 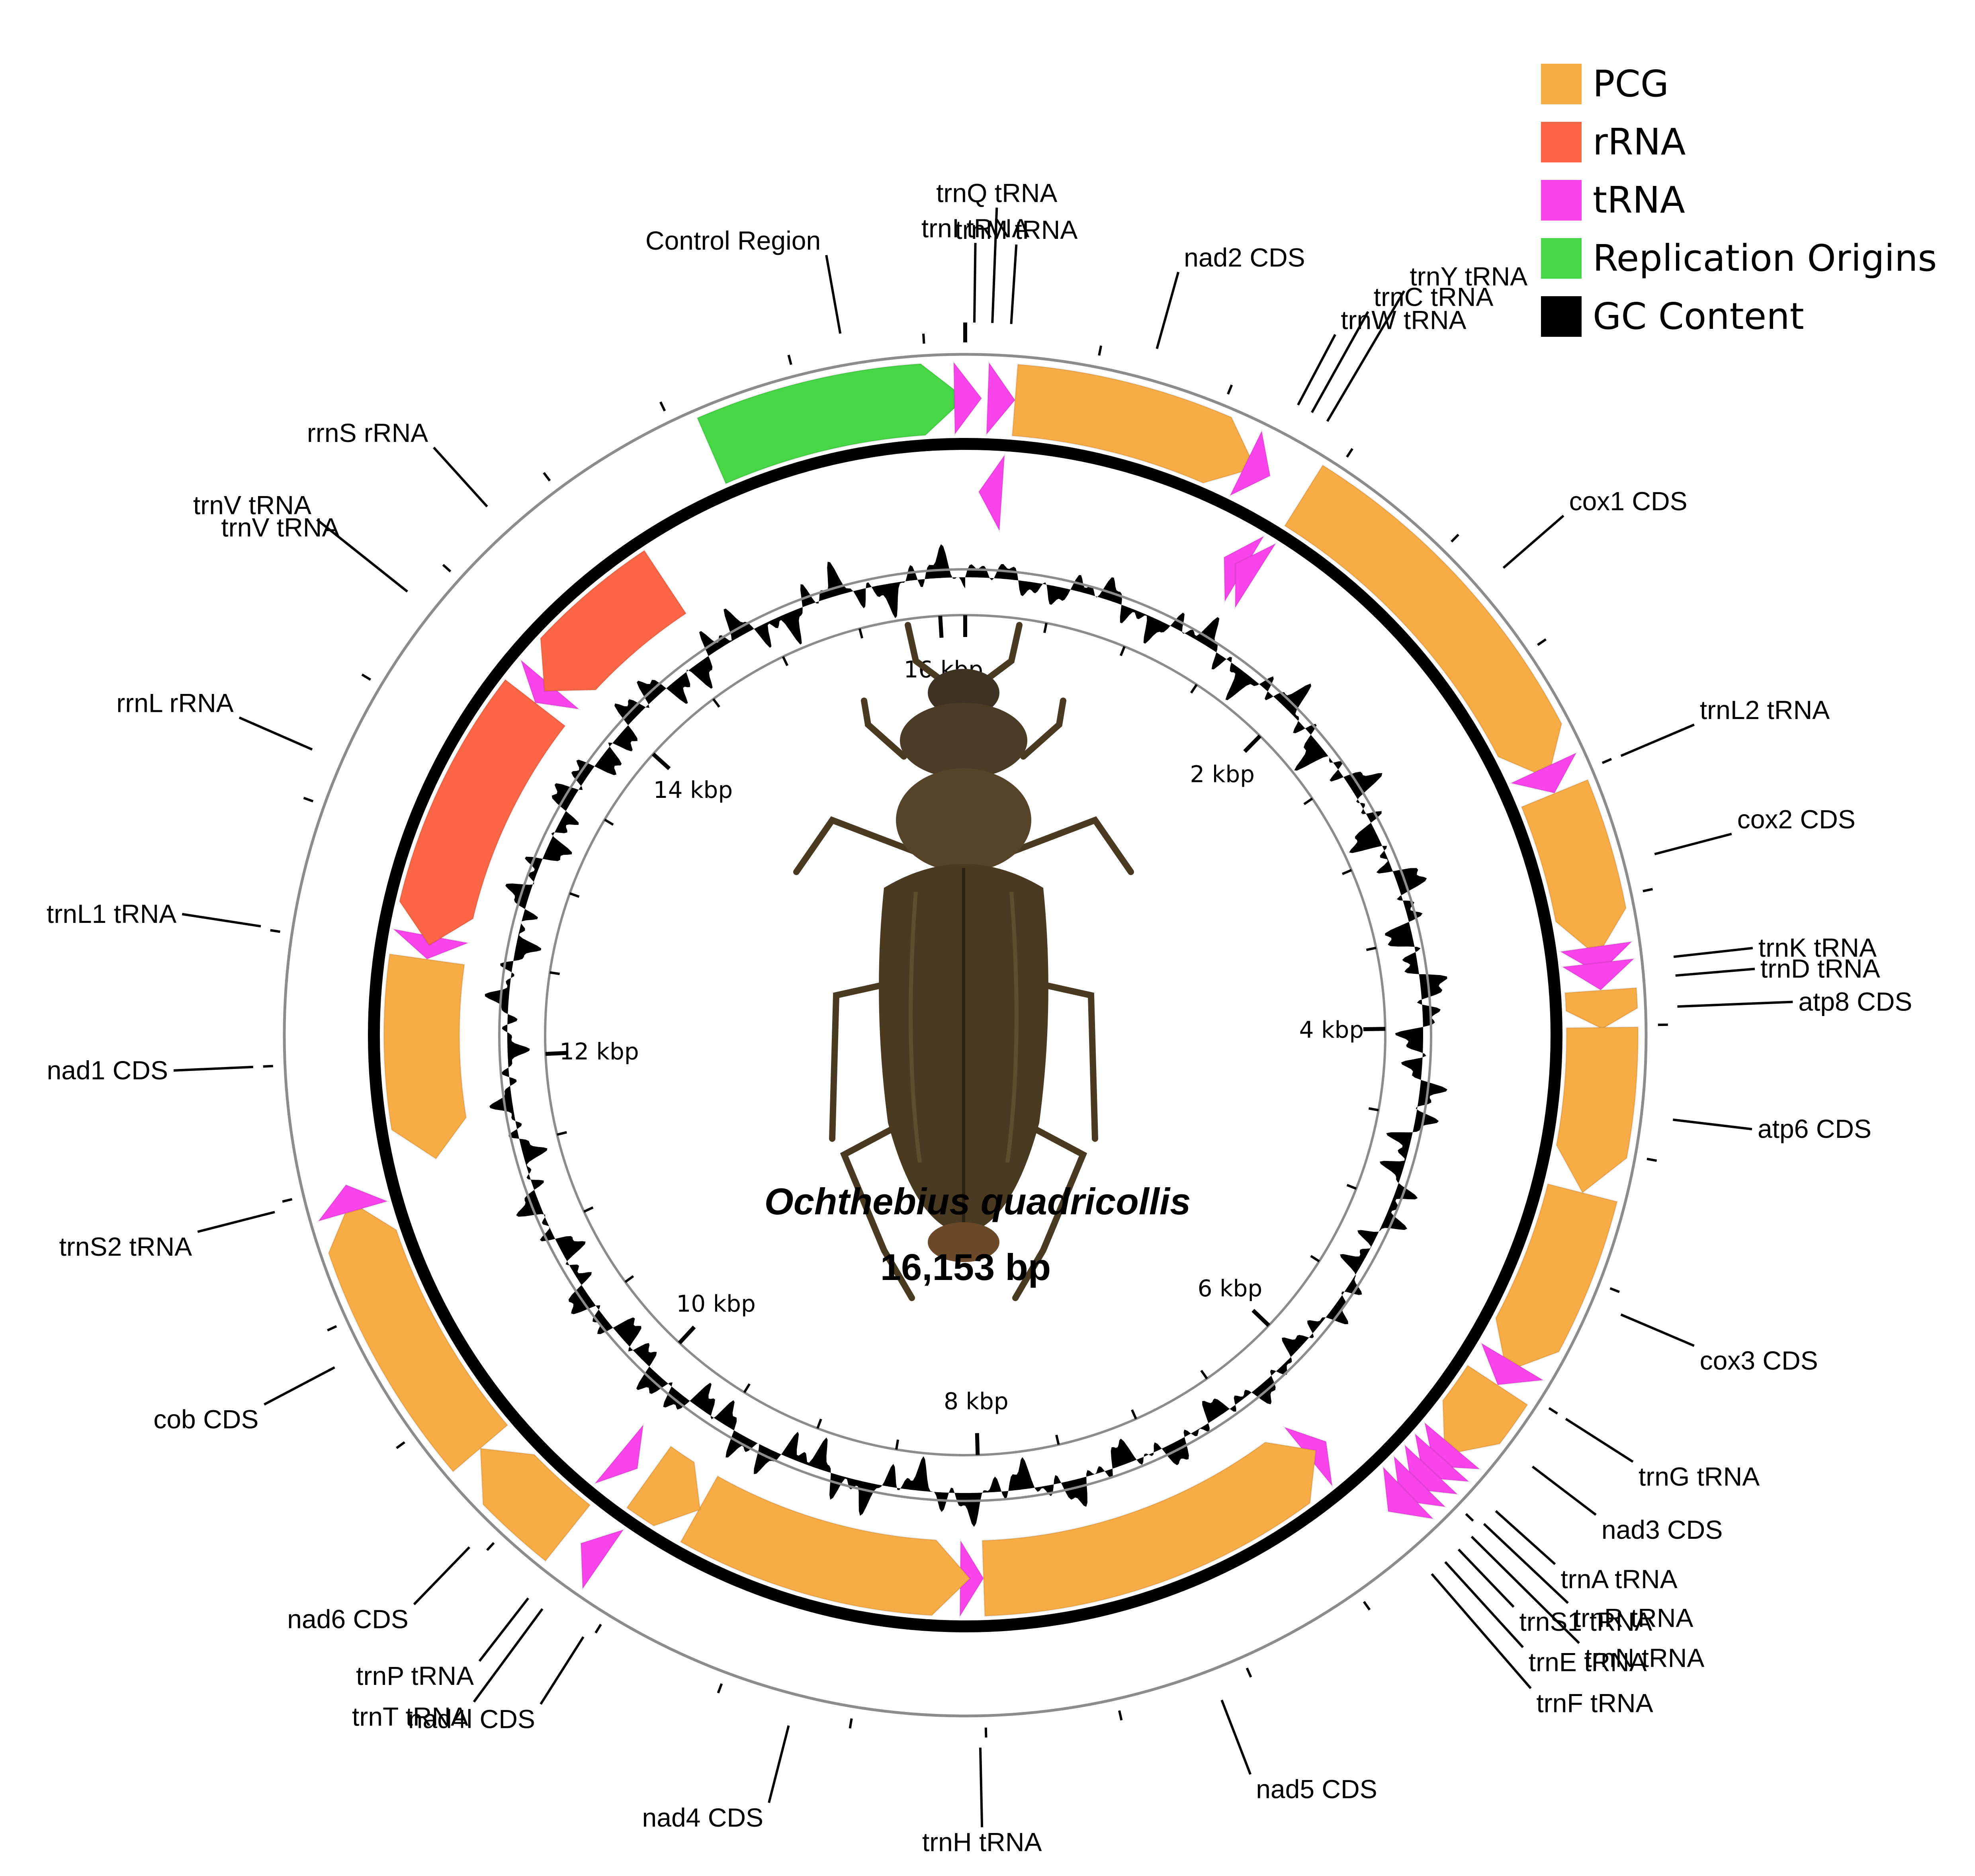 What do you see at coordinates (966, 1267) in the screenshot?
I see `genome-size-label: 16,153 bp` at bounding box center [966, 1267].